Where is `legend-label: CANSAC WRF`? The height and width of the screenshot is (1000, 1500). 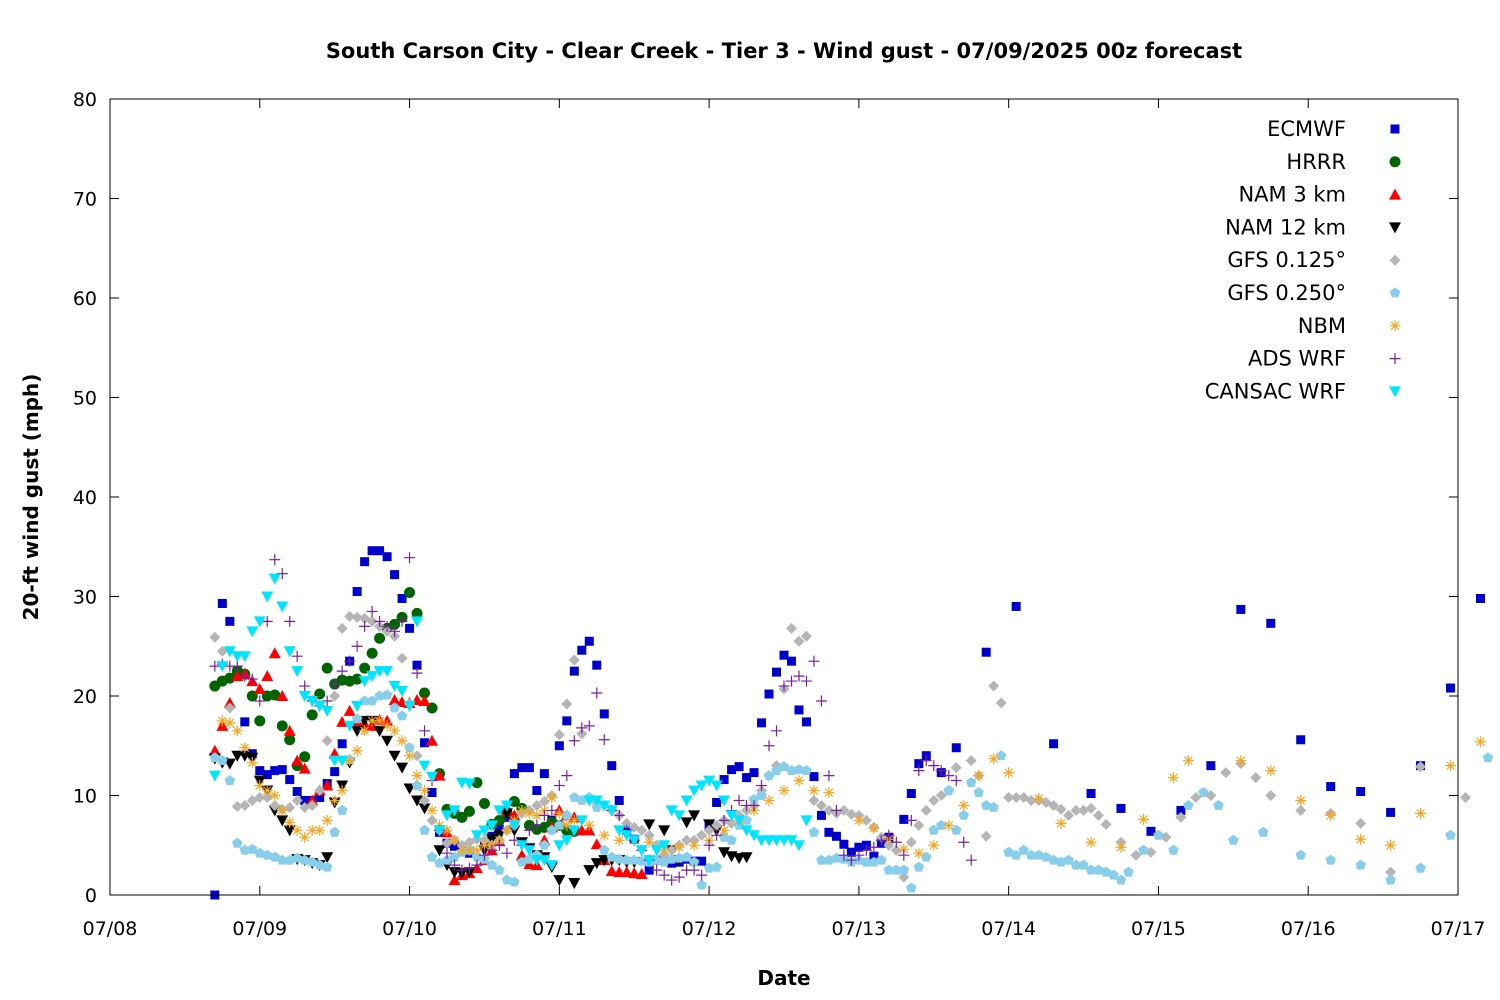
legend-label: CANSAC WRF is located at coordinates (1275, 391).